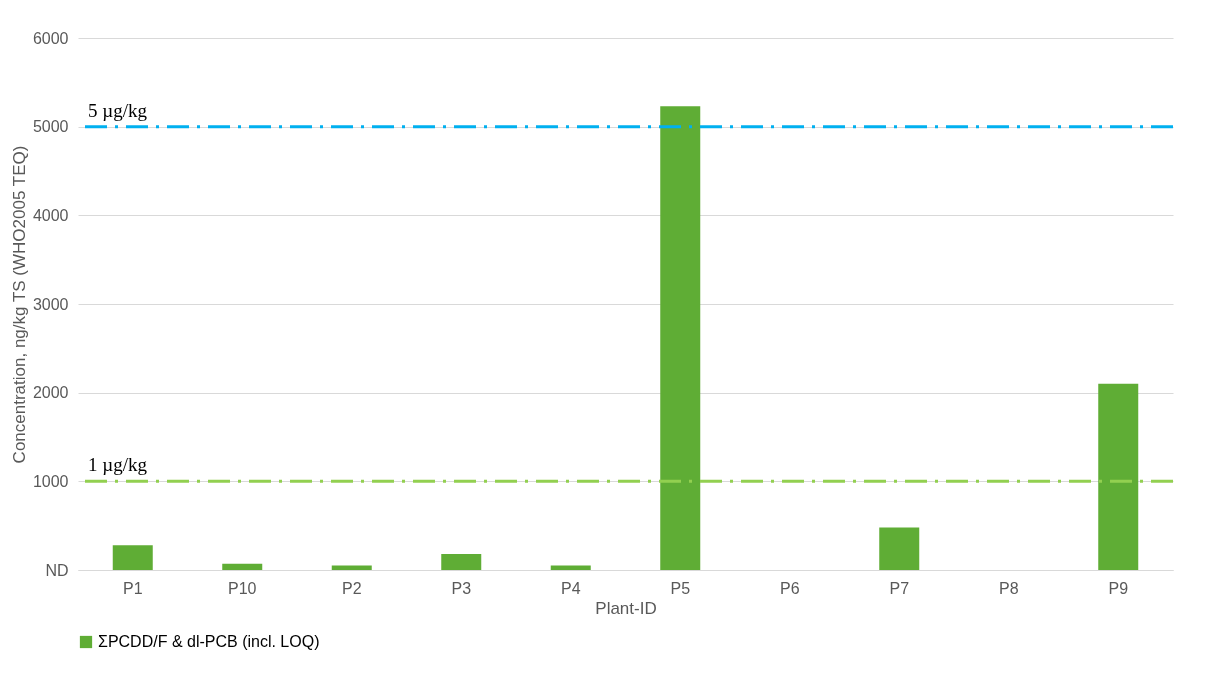  Describe the element at coordinates (680, 588) in the screenshot. I see `x-tick-label: P5` at that location.